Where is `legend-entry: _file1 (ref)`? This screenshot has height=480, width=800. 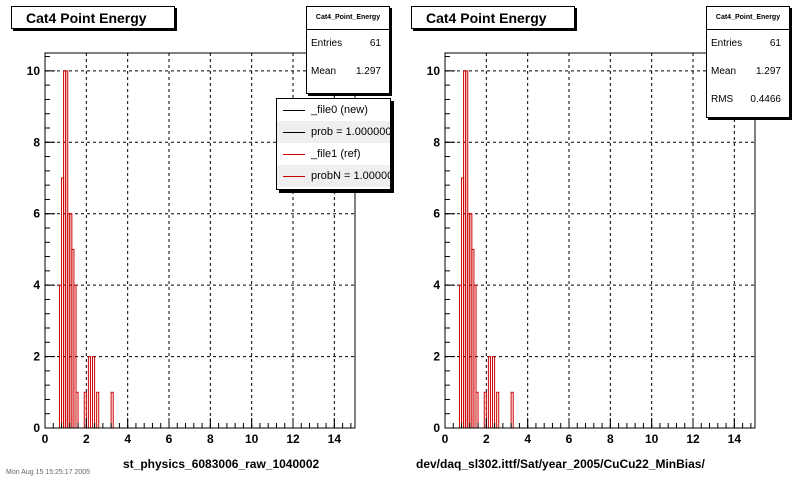 legend-entry: _file1 (ref) is located at coordinates (333, 154).